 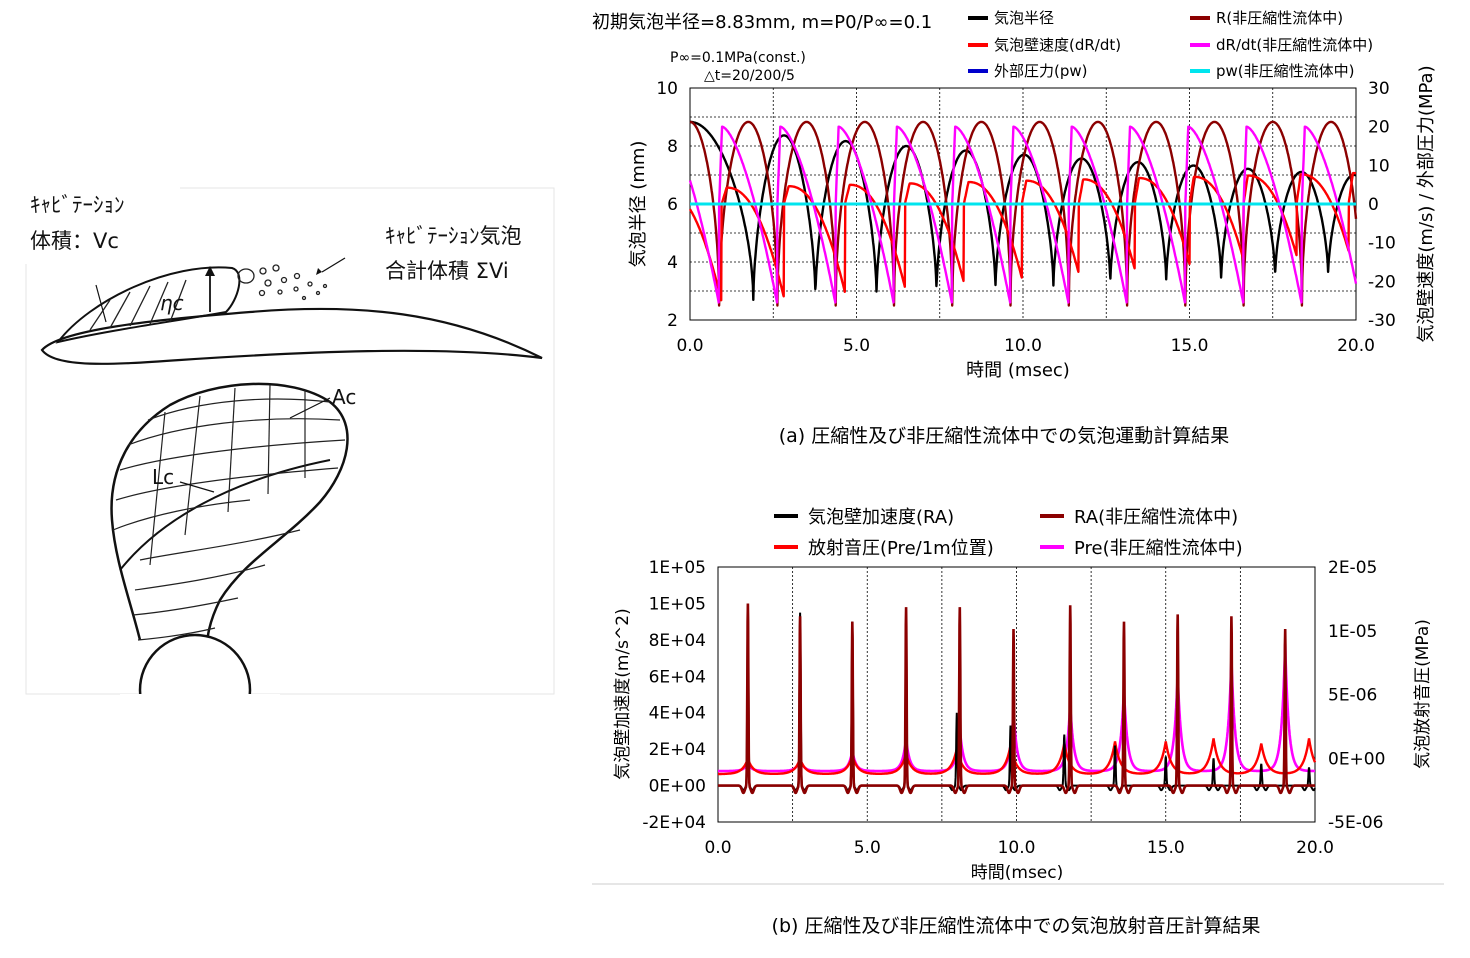 What do you see at coordinates (1279, 18) in the screenshot?
I see `legend-label: R(非圧縮性流体中)` at bounding box center [1279, 18].